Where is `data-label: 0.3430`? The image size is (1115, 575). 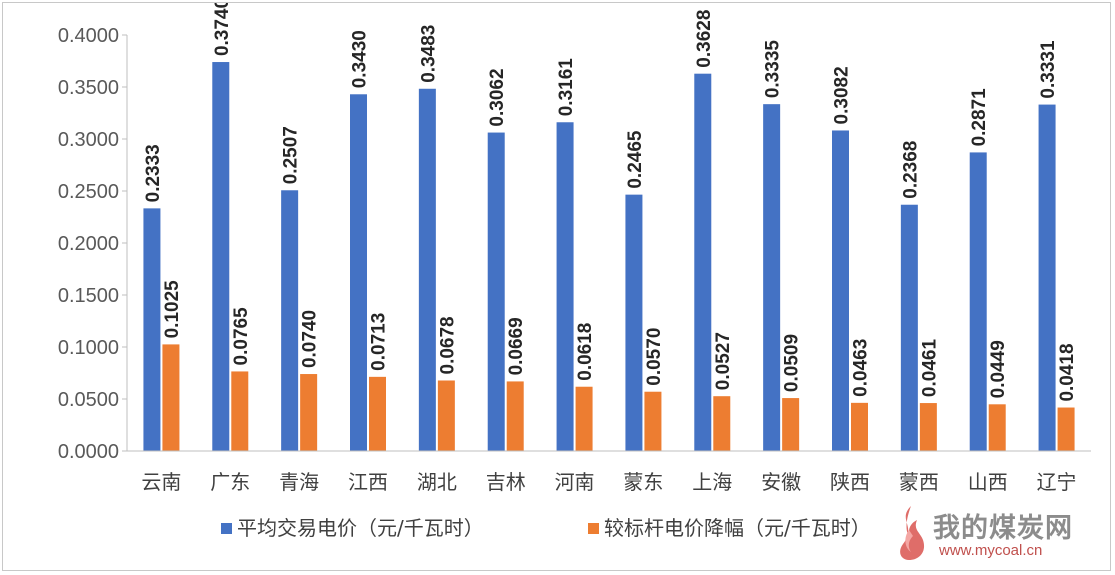 data-label: 0.3430 is located at coordinates (360, 59).